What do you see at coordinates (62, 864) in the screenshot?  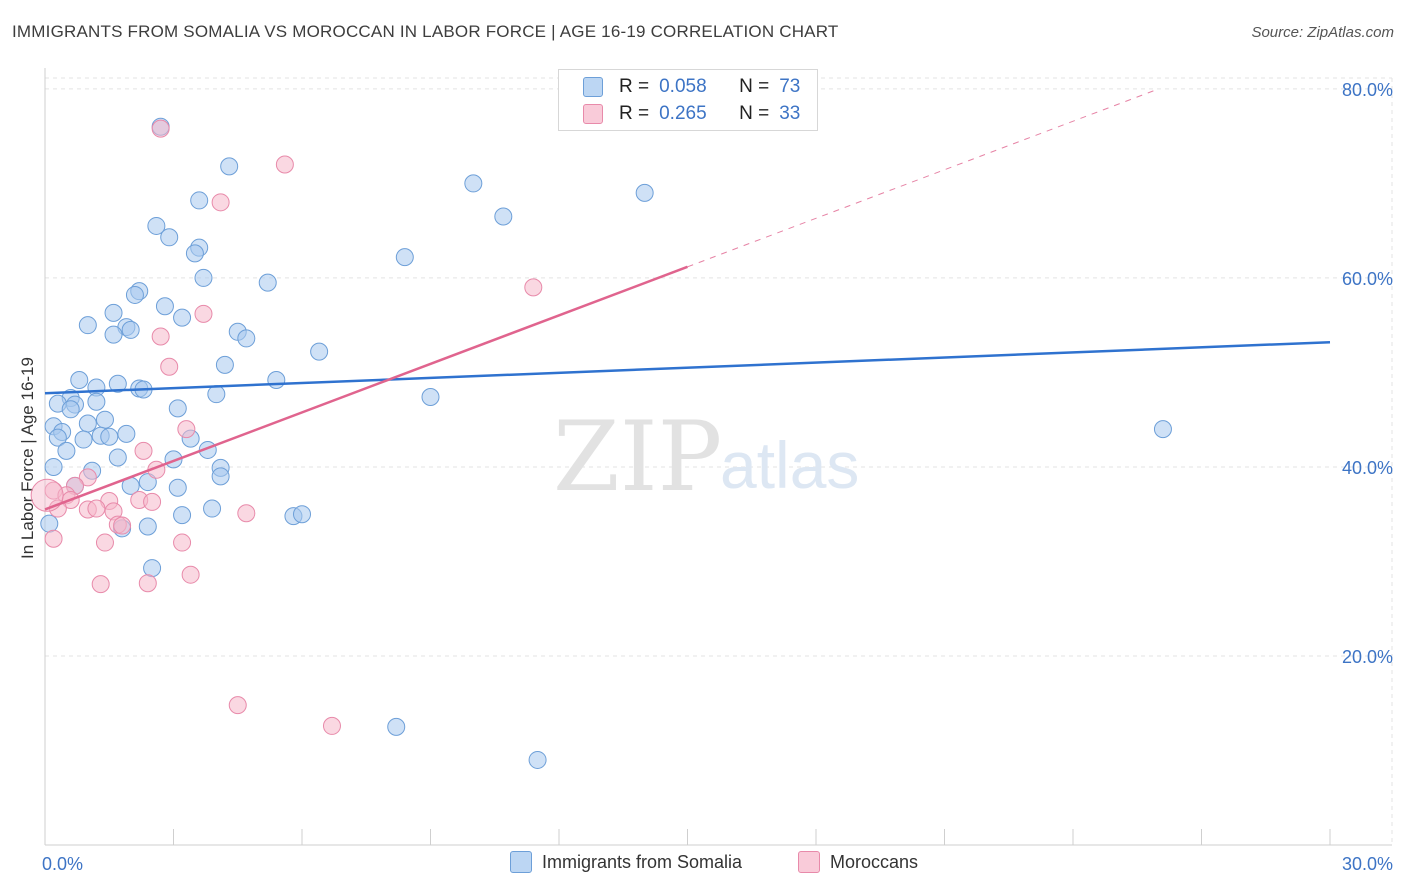 I see `x-tick-label: 0.0%` at bounding box center [62, 864].